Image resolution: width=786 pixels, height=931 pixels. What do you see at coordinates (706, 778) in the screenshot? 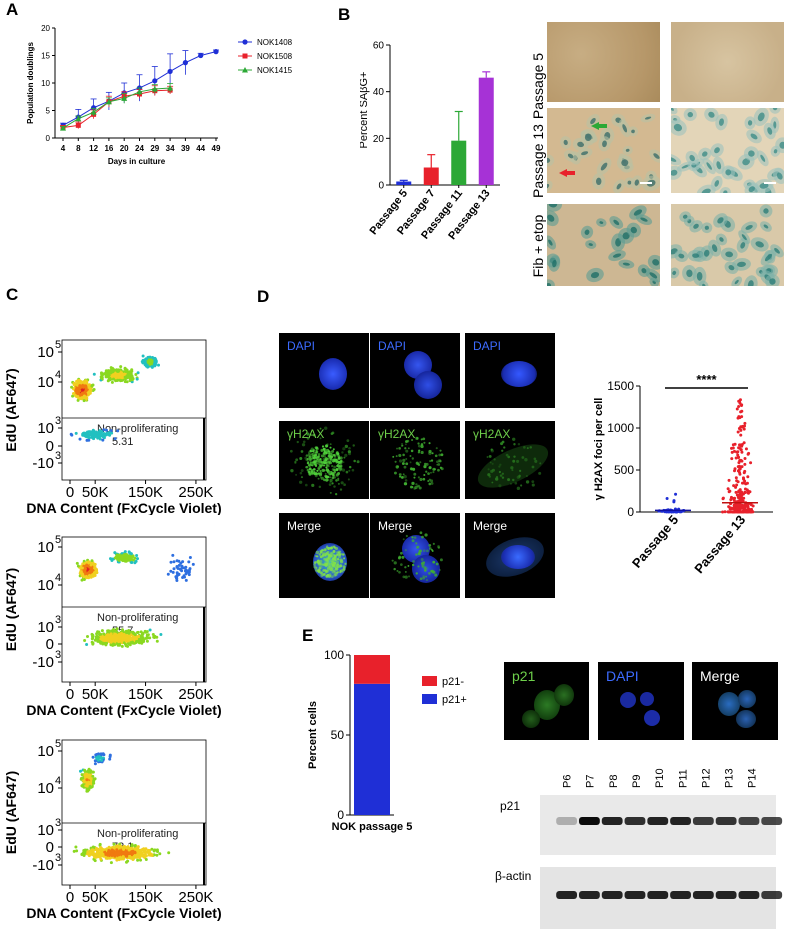
I see `lane-label: P12` at bounding box center [706, 778].